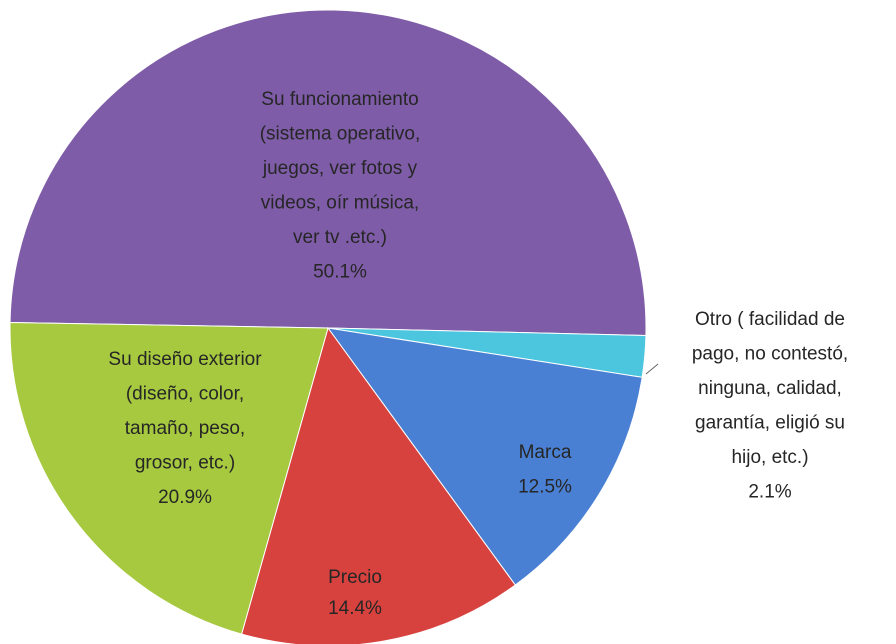 This screenshot has width=896, height=644. I want to click on value-label: 2.1%, so click(769, 492).